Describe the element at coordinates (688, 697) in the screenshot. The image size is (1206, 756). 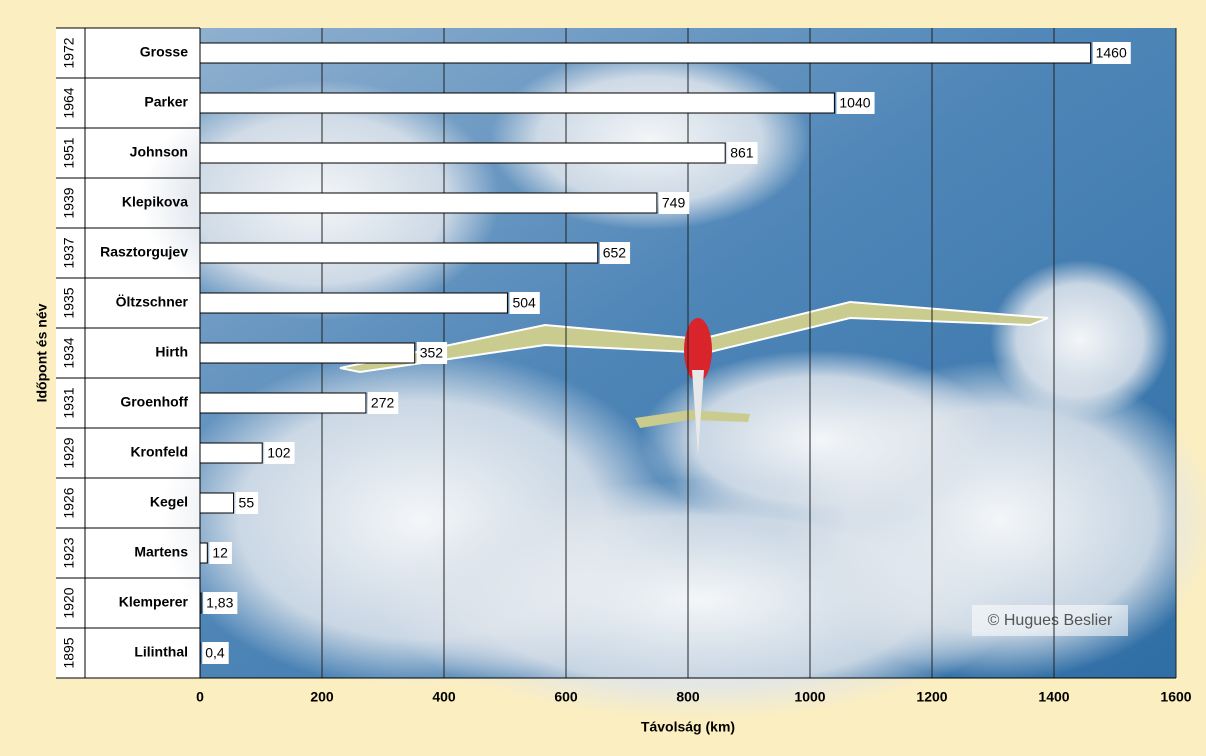
I see `x-tick-label: 800` at that location.